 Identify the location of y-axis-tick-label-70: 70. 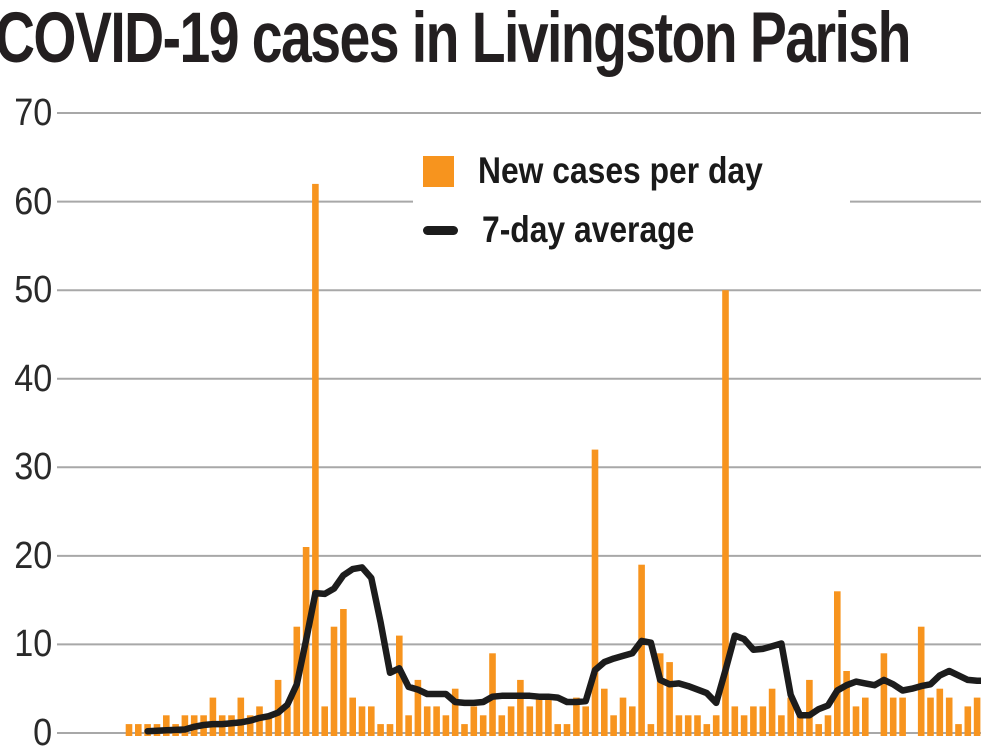
(32, 113).